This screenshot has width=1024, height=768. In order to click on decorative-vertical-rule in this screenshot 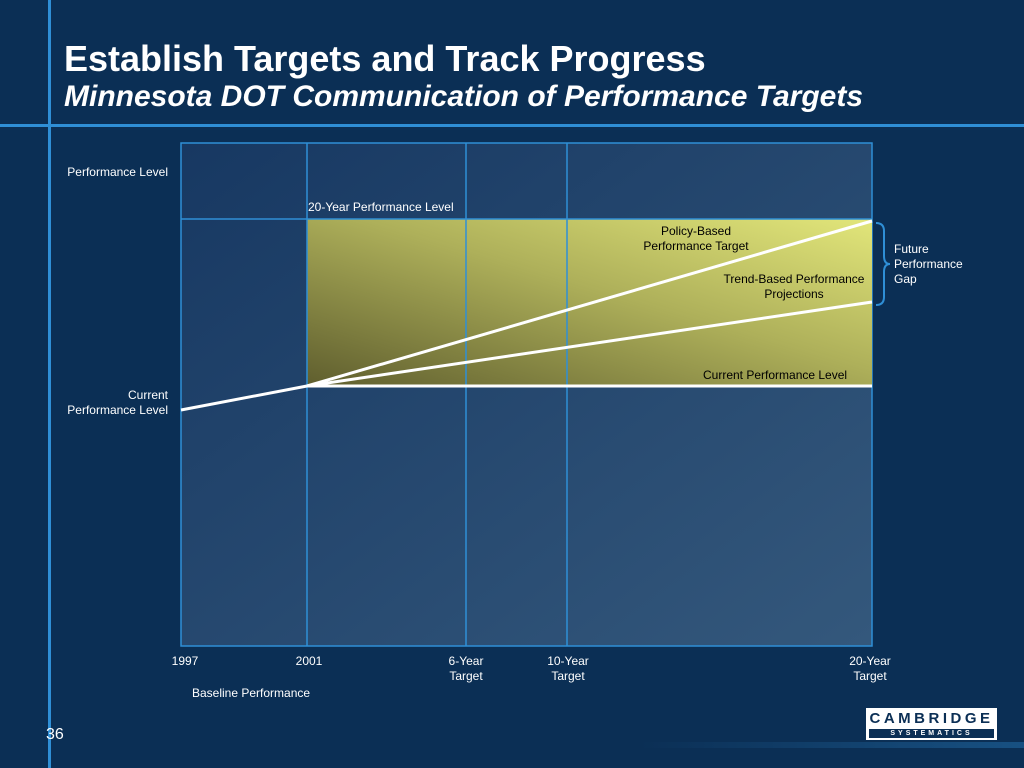, I will do `click(49, 384)`.